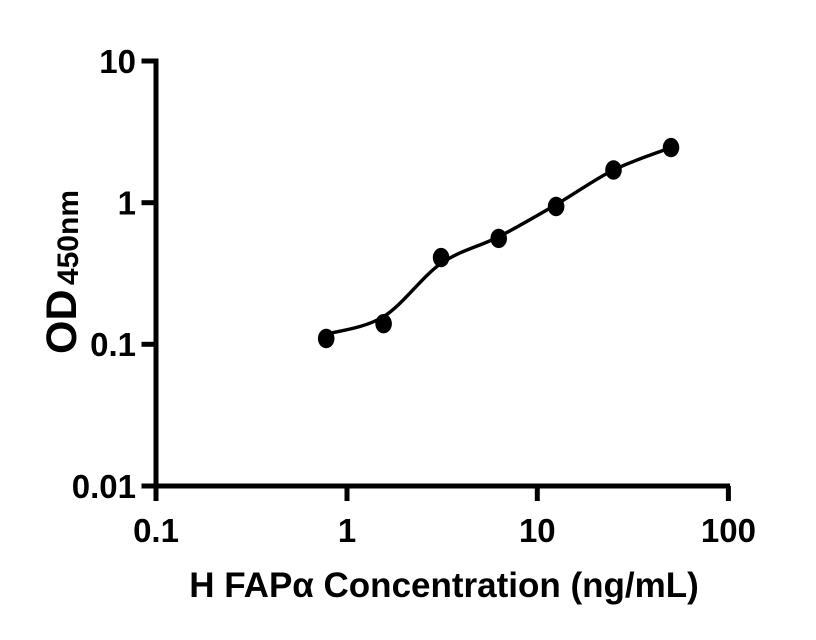 This screenshot has width=816, height=640. Describe the element at coordinates (113, 344) in the screenshot. I see `y-tick-label-0.1: 0.1` at that location.